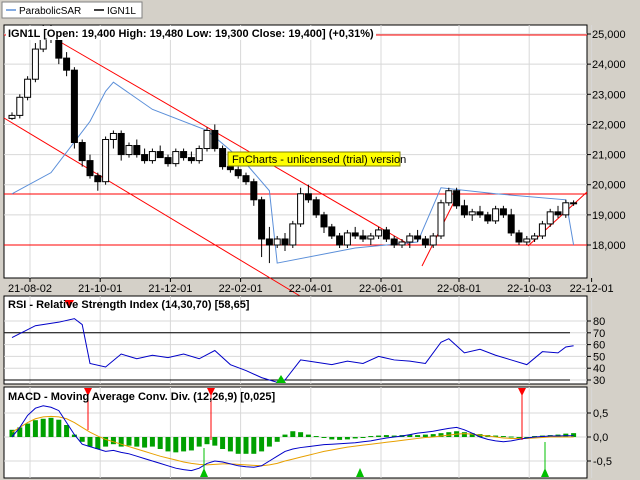 The height and width of the screenshot is (480, 640). I want to click on price-x-tick-label: 22-06-01, so click(381, 289).